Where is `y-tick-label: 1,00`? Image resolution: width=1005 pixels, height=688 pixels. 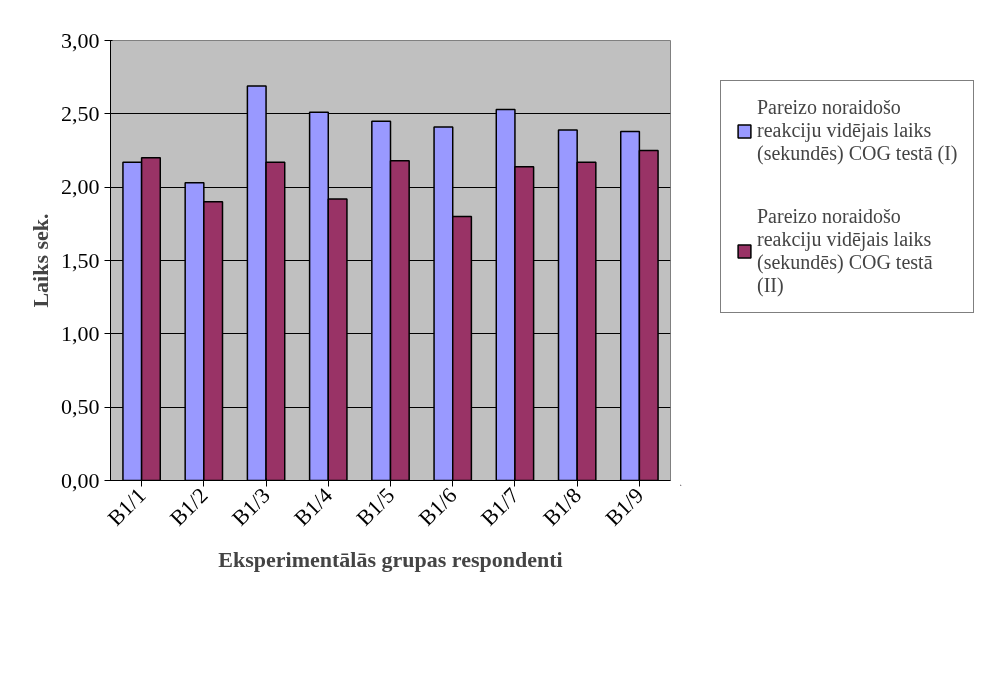
y-tick-label: 1,00 is located at coordinates (80, 333).